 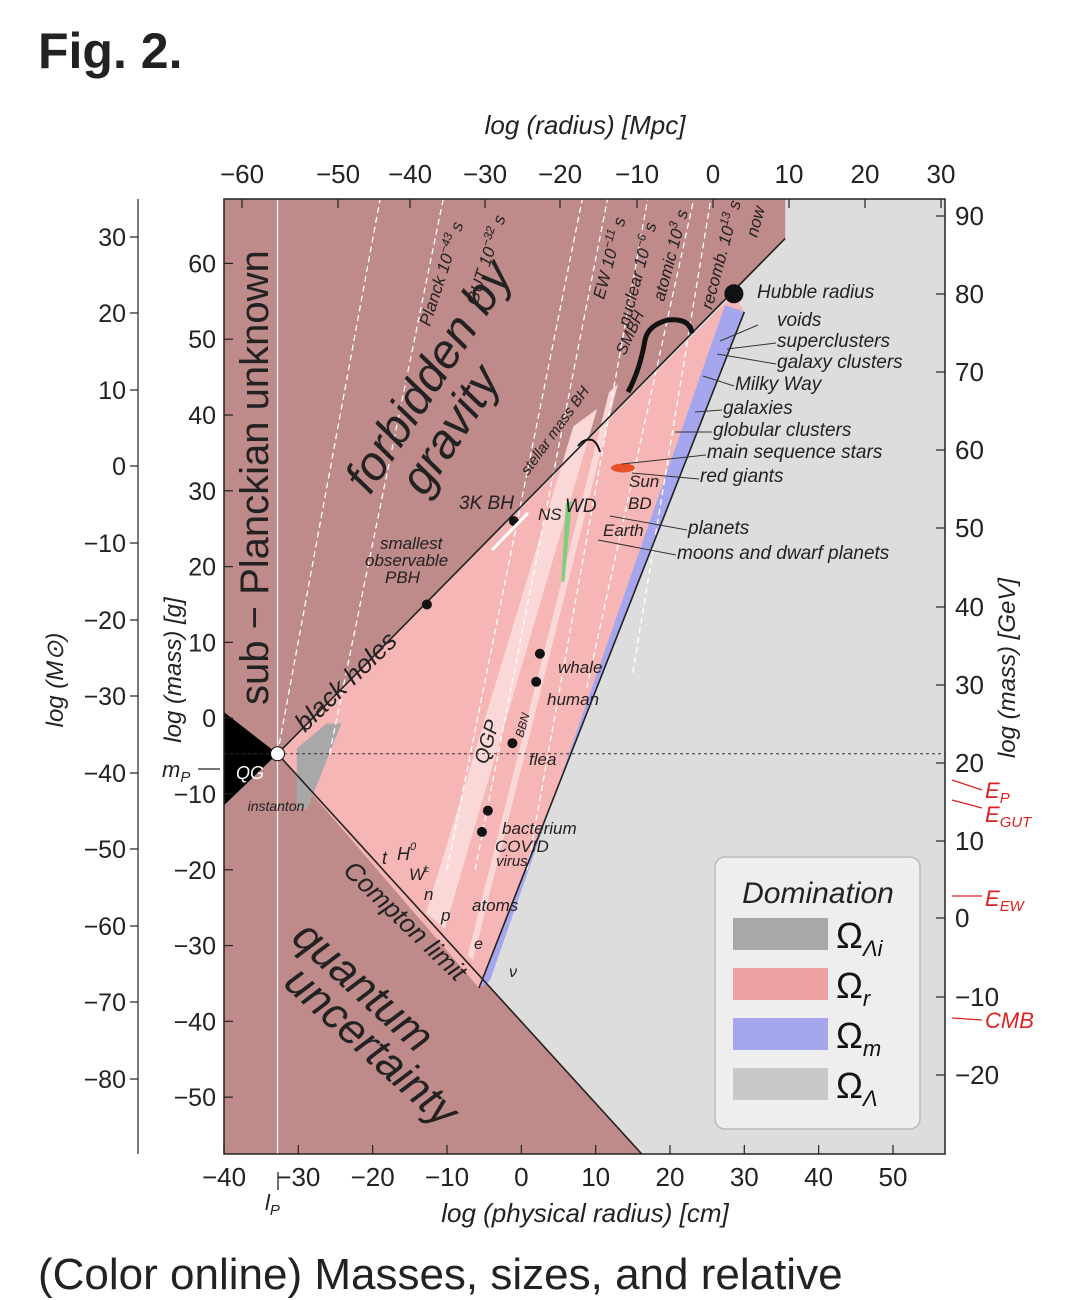 What do you see at coordinates (447, 1177) in the screenshot?
I see `bottom-tick-label: −10` at bounding box center [447, 1177].